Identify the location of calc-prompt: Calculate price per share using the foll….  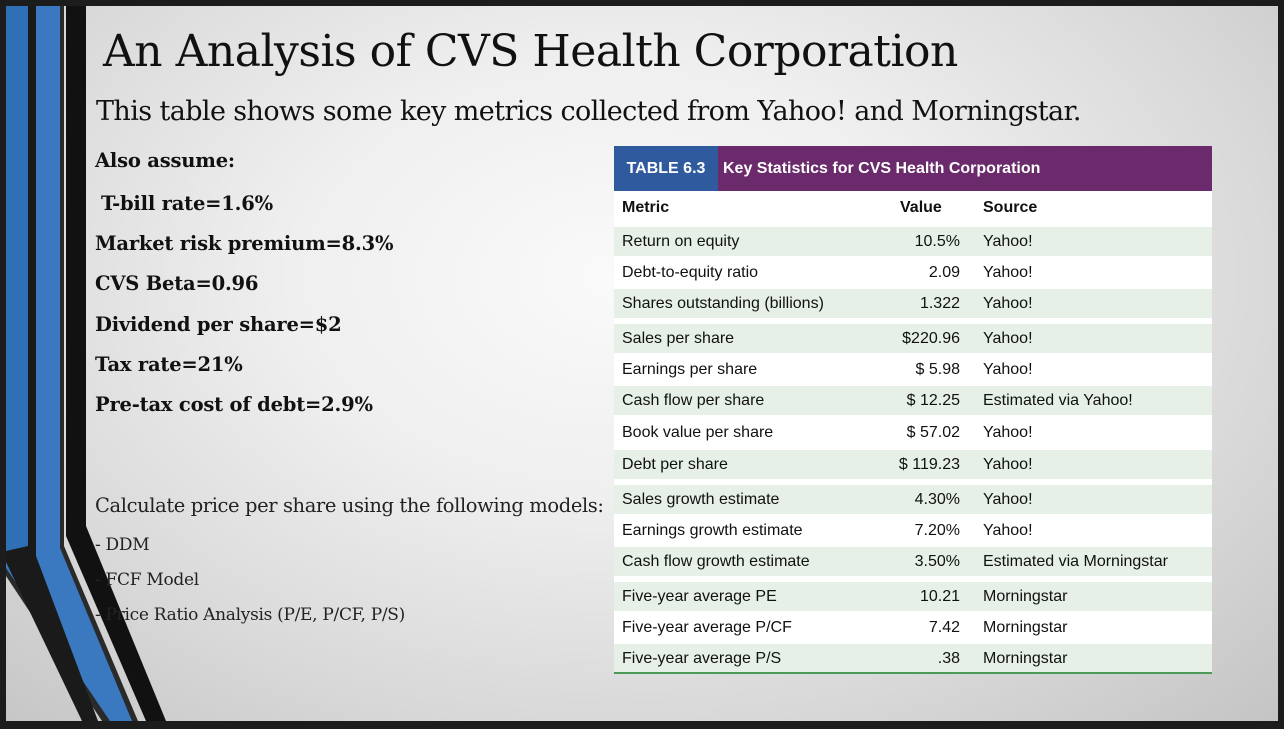
(349, 505).